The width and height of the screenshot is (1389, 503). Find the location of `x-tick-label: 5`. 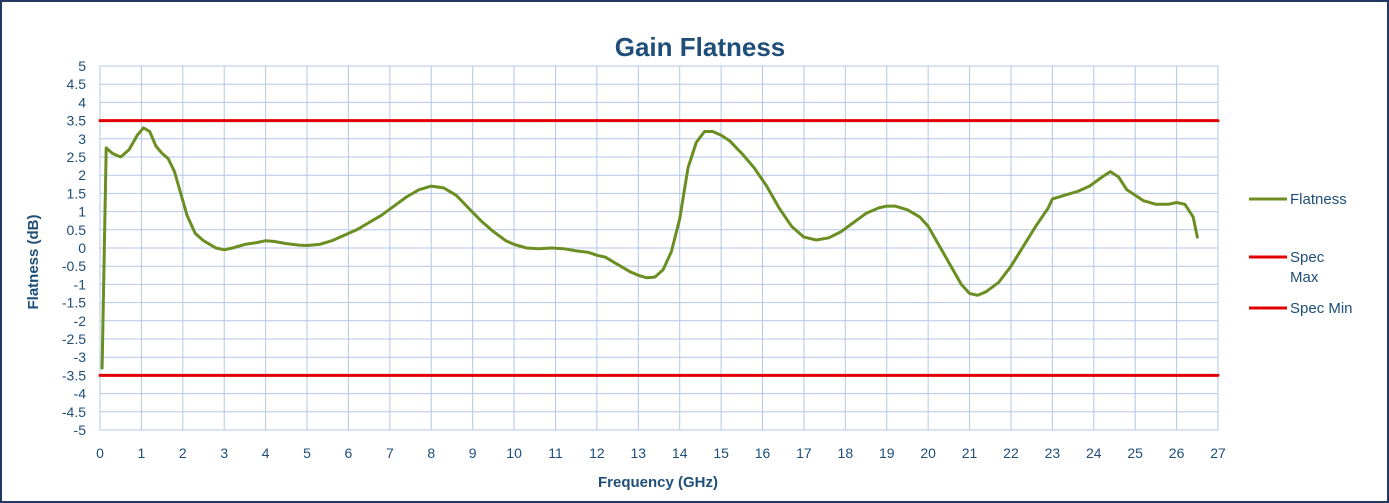

x-tick-label: 5 is located at coordinates (307, 453).